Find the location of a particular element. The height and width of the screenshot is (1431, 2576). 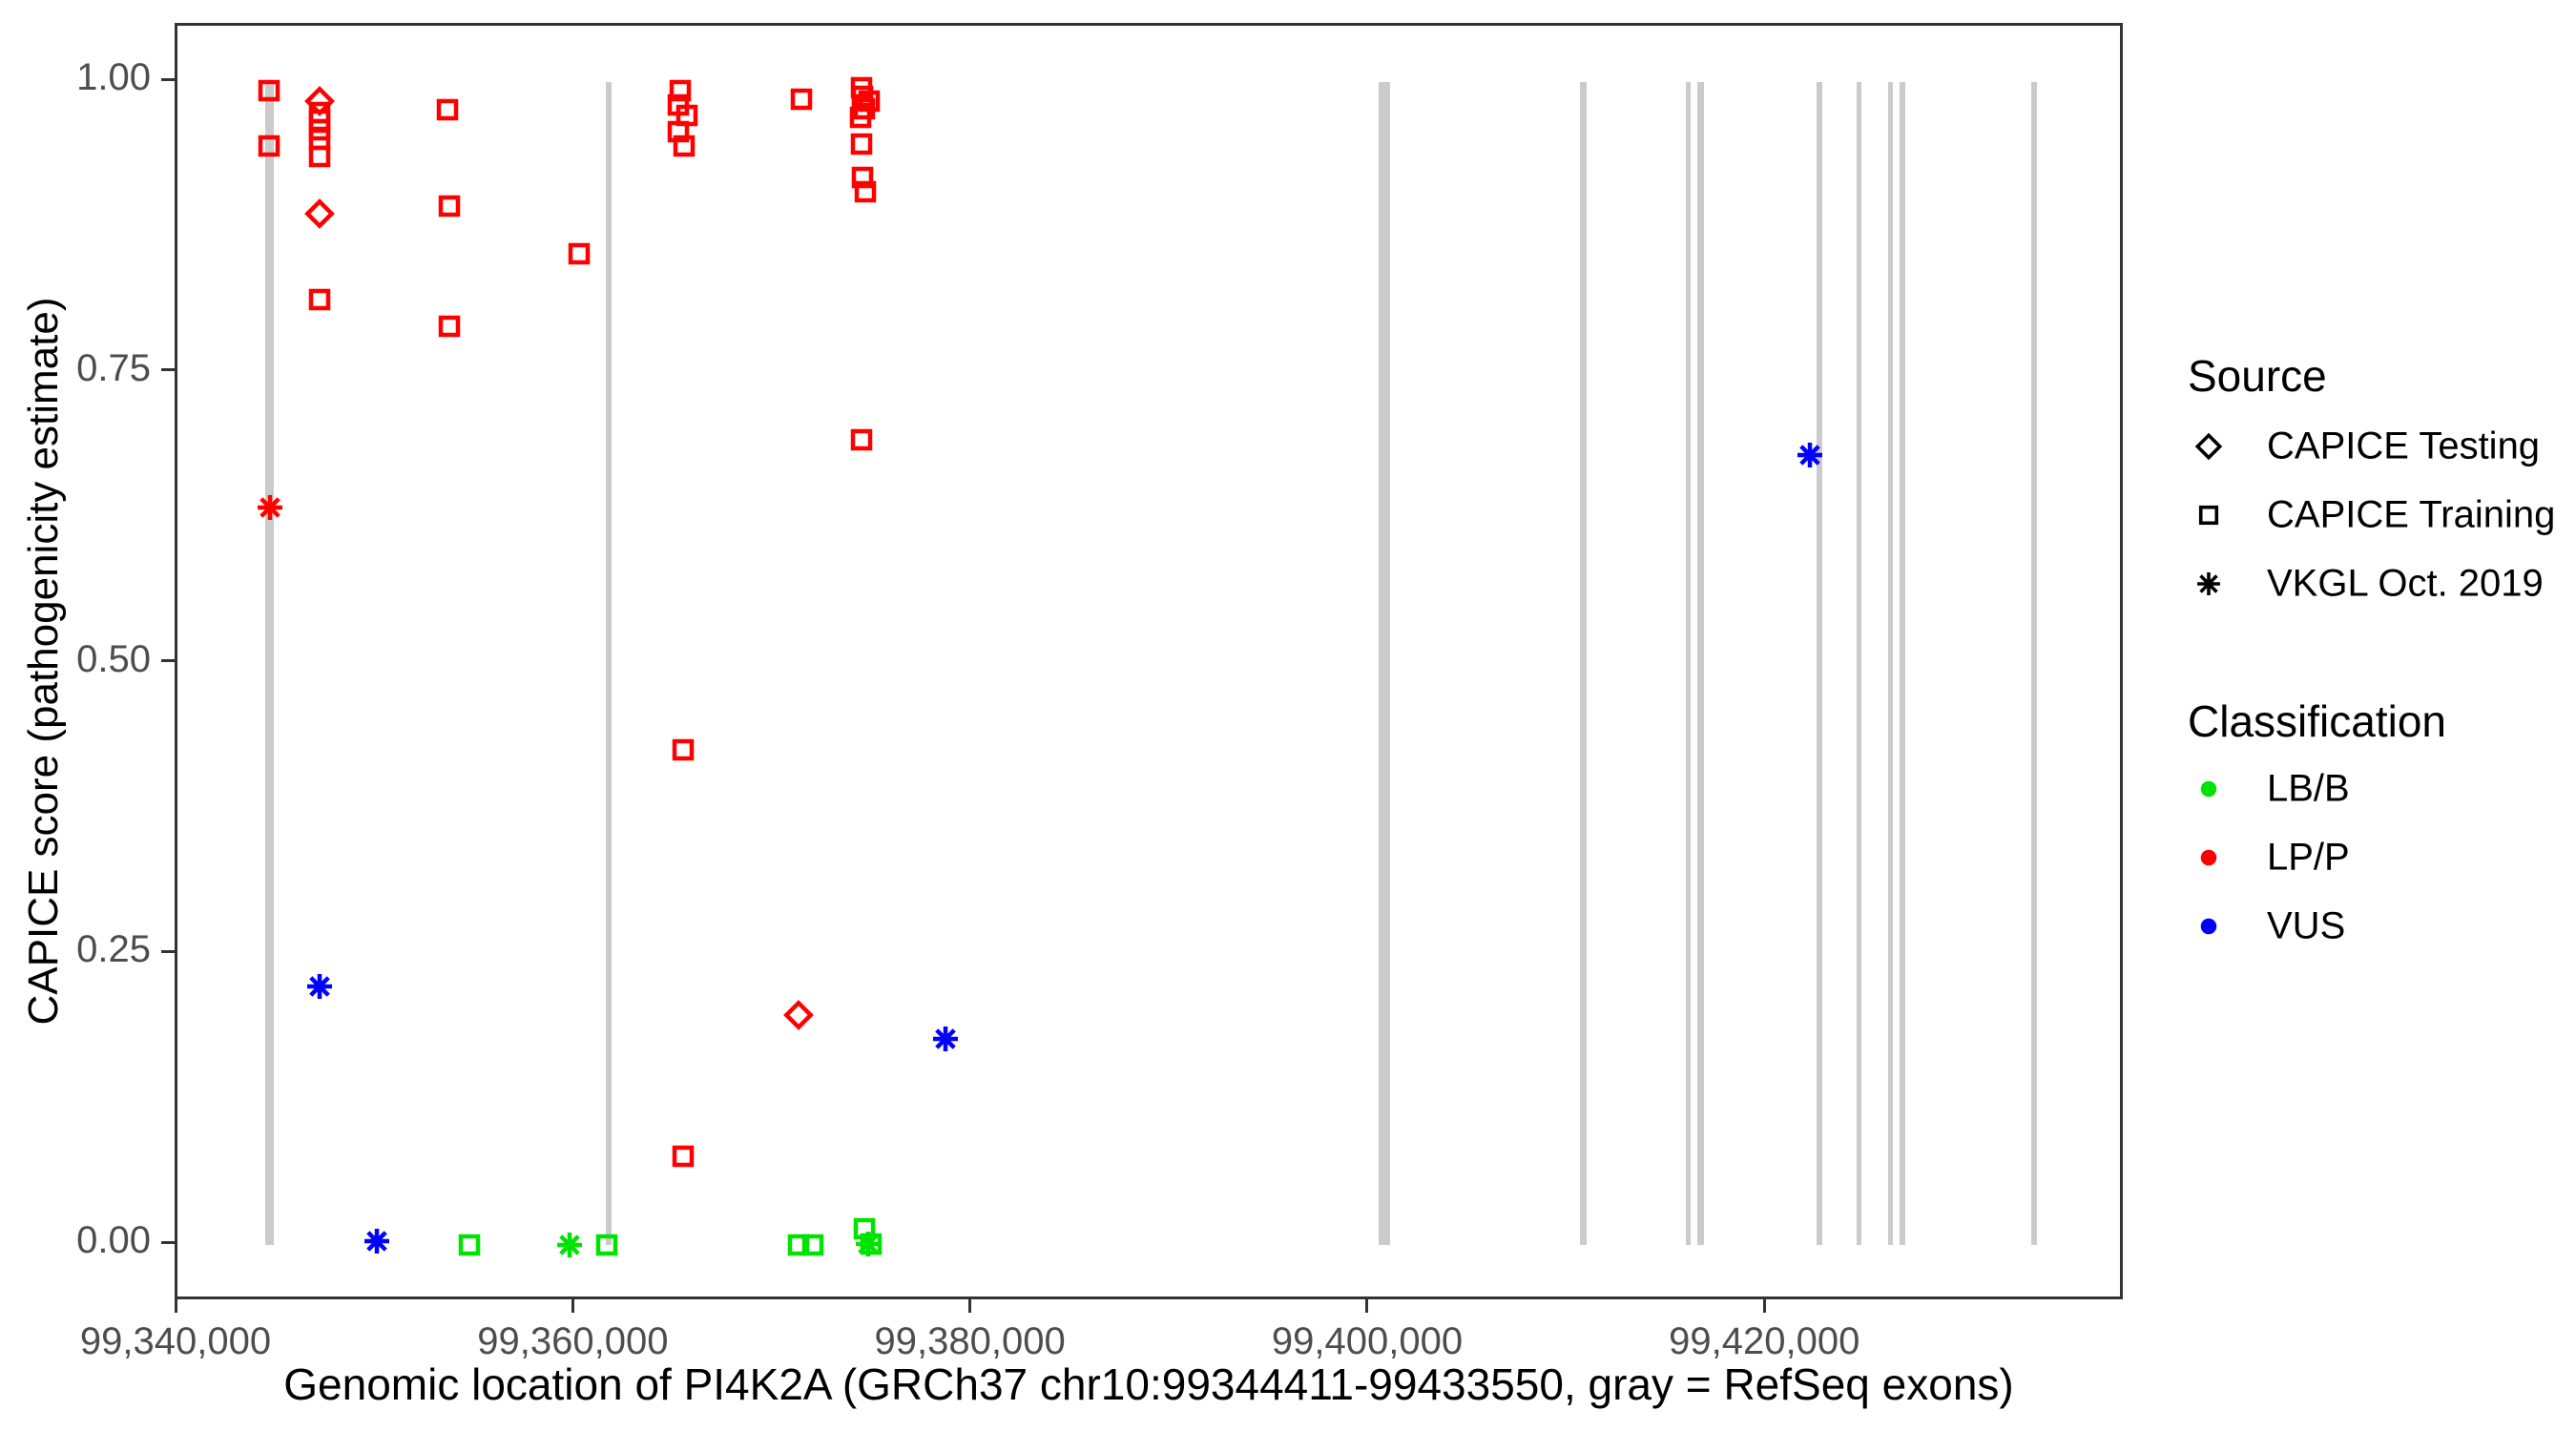

legend-classification-title: Classification is located at coordinates (2317, 721).